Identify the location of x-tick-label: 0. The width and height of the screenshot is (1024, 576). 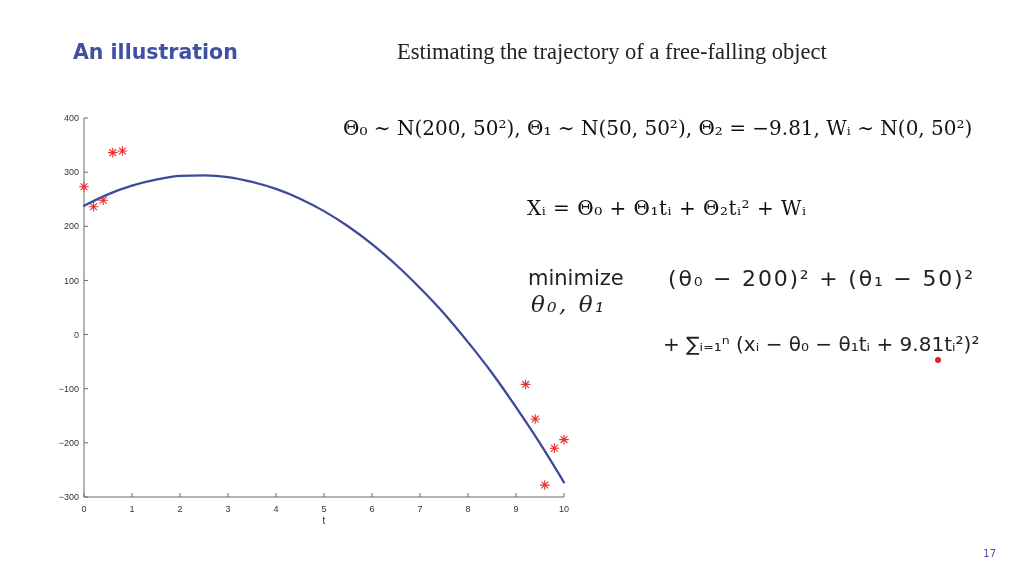
(84, 509).